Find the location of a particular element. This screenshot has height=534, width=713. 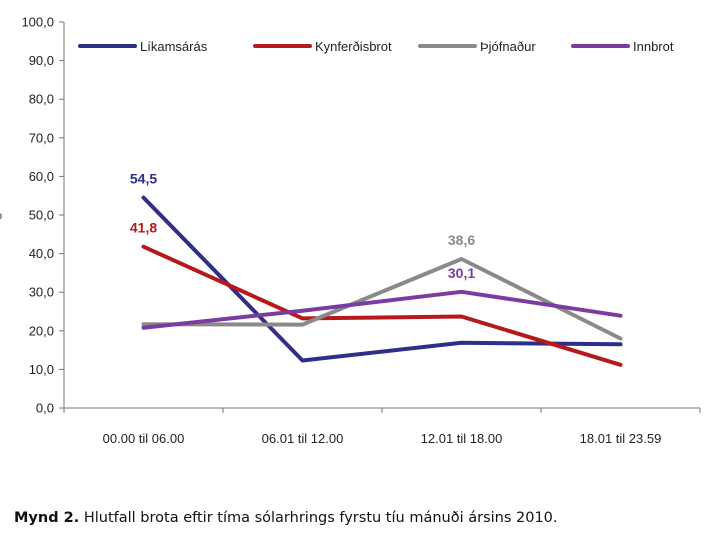

legend-label: Kynferðisbrot is located at coordinates (353, 46).